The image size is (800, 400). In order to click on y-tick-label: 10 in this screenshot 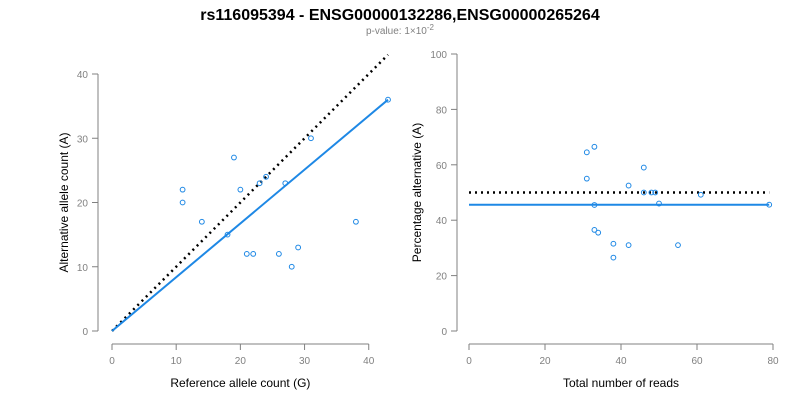, I will do `click(83, 268)`.